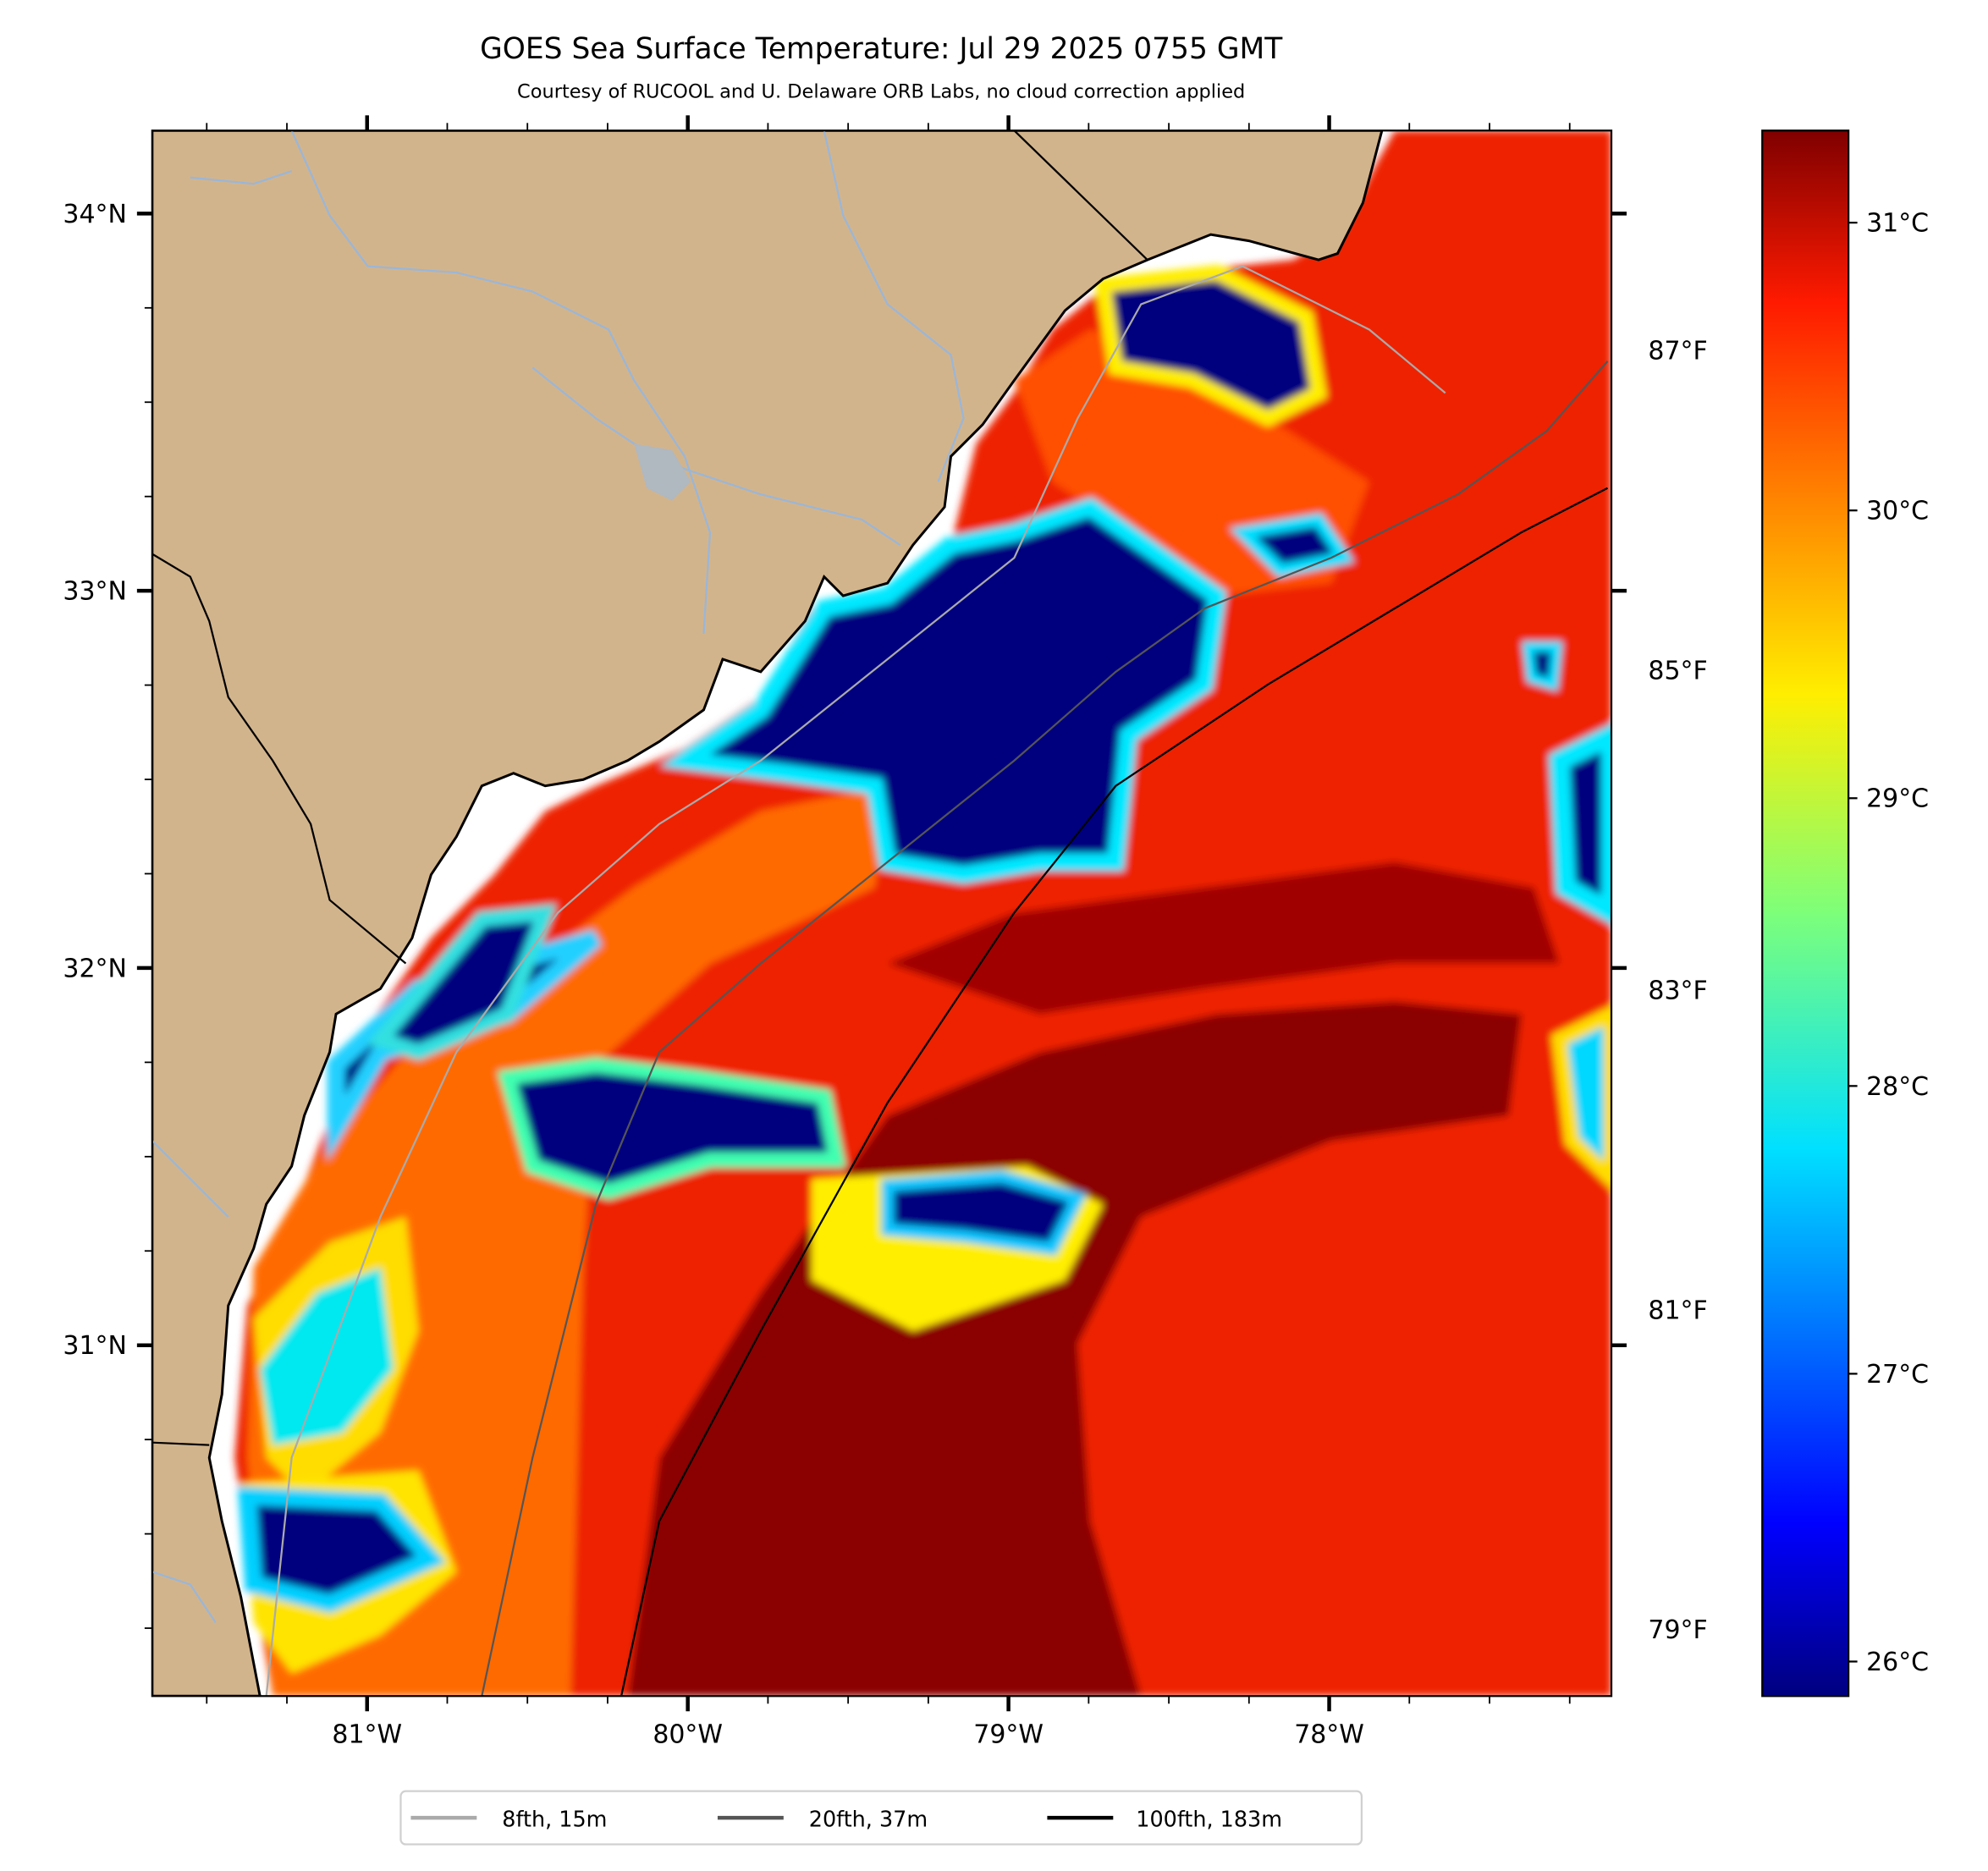 The width and height of the screenshot is (1988, 1871). I want to click on lat-tick-label: 31°N, so click(94, 1346).